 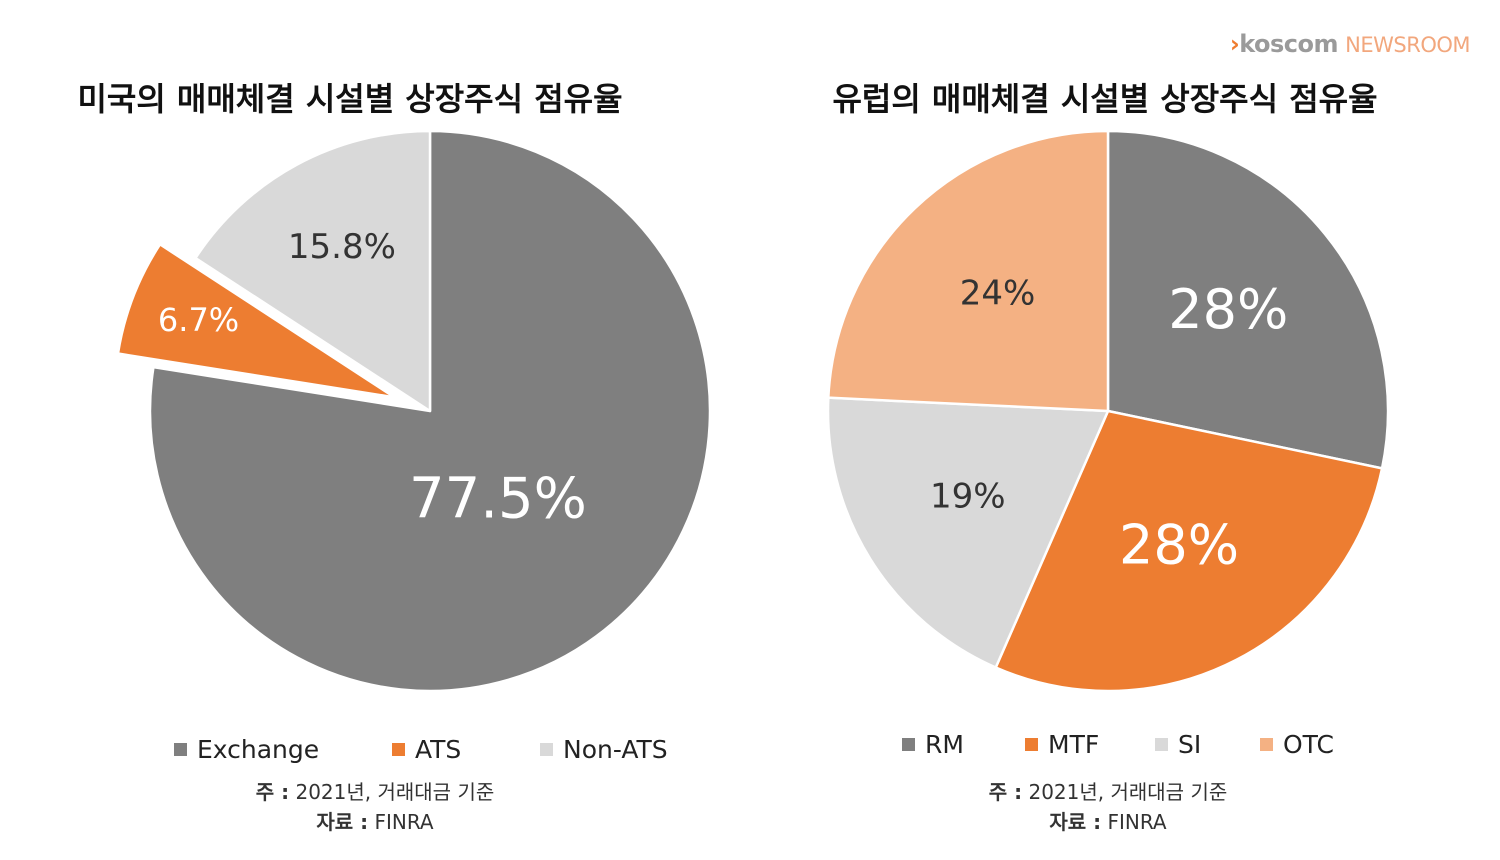 I want to click on eu-legend-item-rm: RM, so click(x=933, y=744).